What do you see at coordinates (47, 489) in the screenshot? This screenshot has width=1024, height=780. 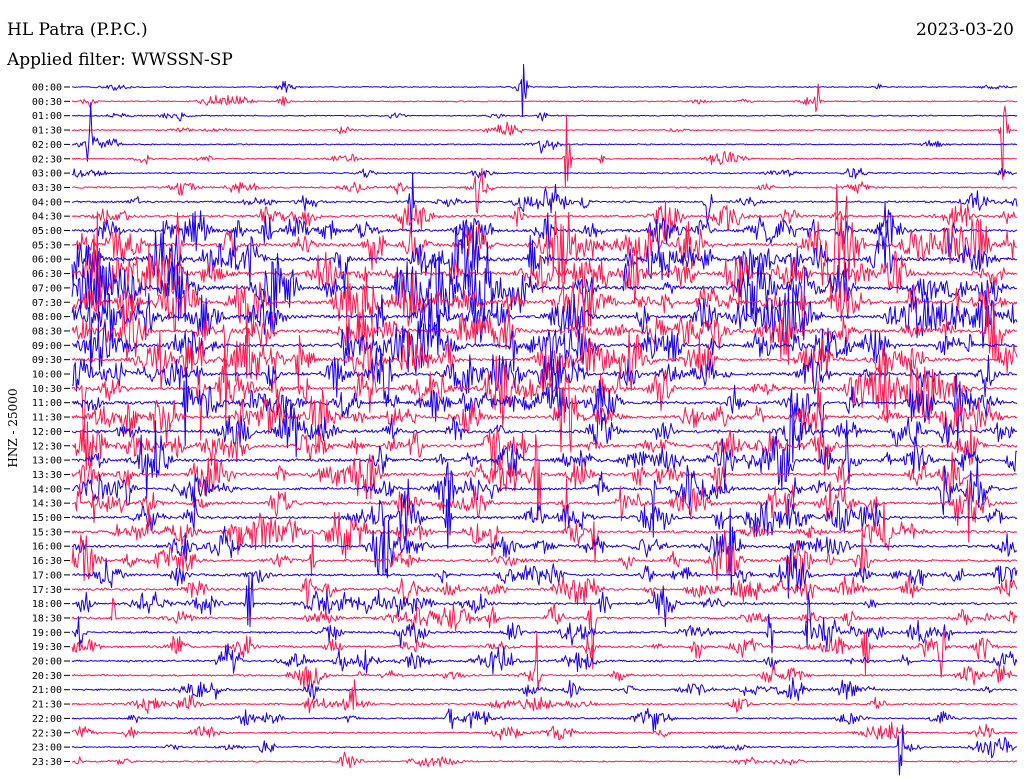 I see `time-tick-label: 14:00` at bounding box center [47, 489].